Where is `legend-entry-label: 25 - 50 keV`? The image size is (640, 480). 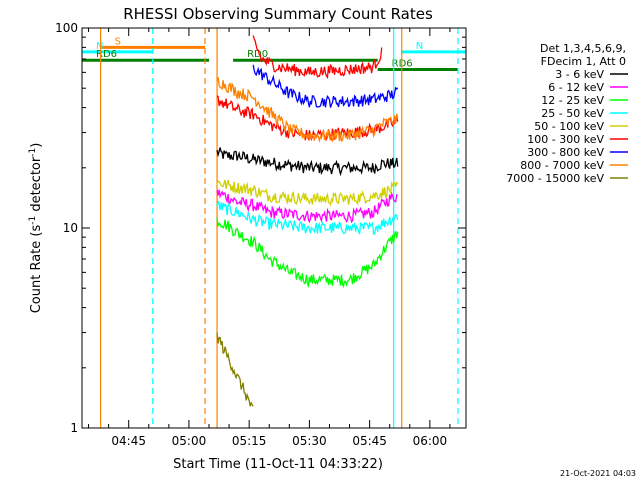 legend-entry-label: 25 - 50 keV is located at coordinates (572, 113).